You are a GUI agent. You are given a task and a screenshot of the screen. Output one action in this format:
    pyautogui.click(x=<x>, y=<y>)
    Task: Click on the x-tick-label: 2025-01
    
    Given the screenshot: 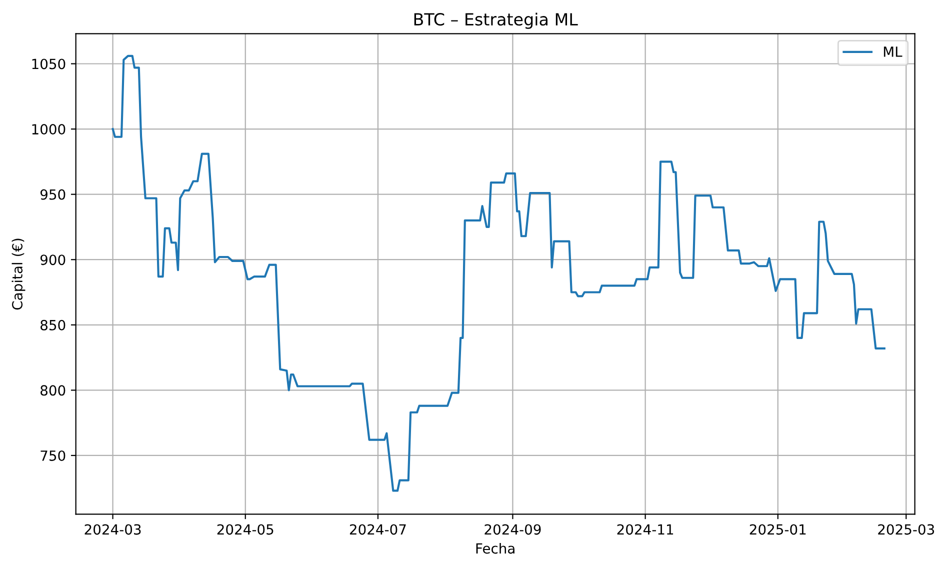 What is the action you would take?
    pyautogui.click(x=778, y=529)
    